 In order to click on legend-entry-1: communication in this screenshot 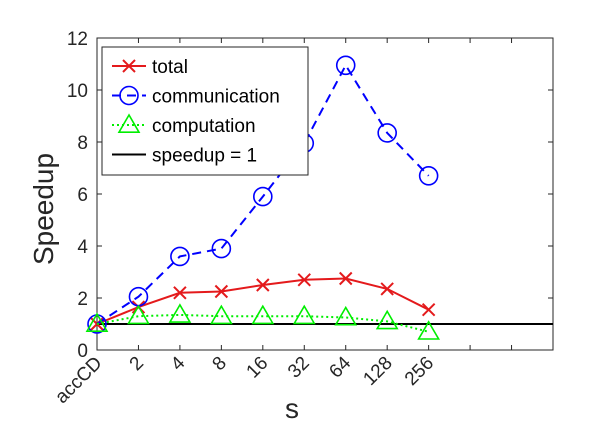, I will do `click(196, 96)`.